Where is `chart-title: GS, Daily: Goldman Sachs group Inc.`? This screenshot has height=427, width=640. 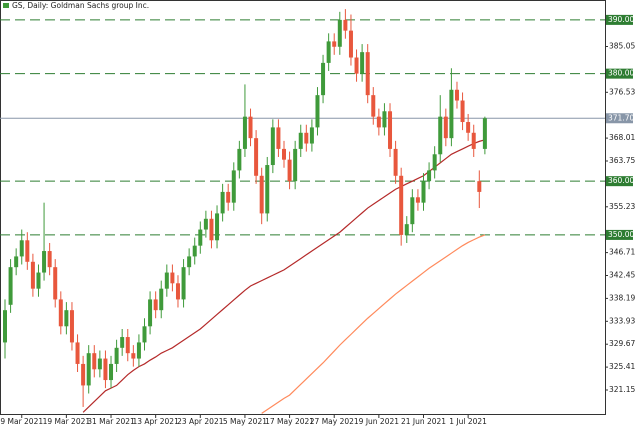
chart-title: GS, Daily: Goldman Sachs group Inc. is located at coordinates (80, 5).